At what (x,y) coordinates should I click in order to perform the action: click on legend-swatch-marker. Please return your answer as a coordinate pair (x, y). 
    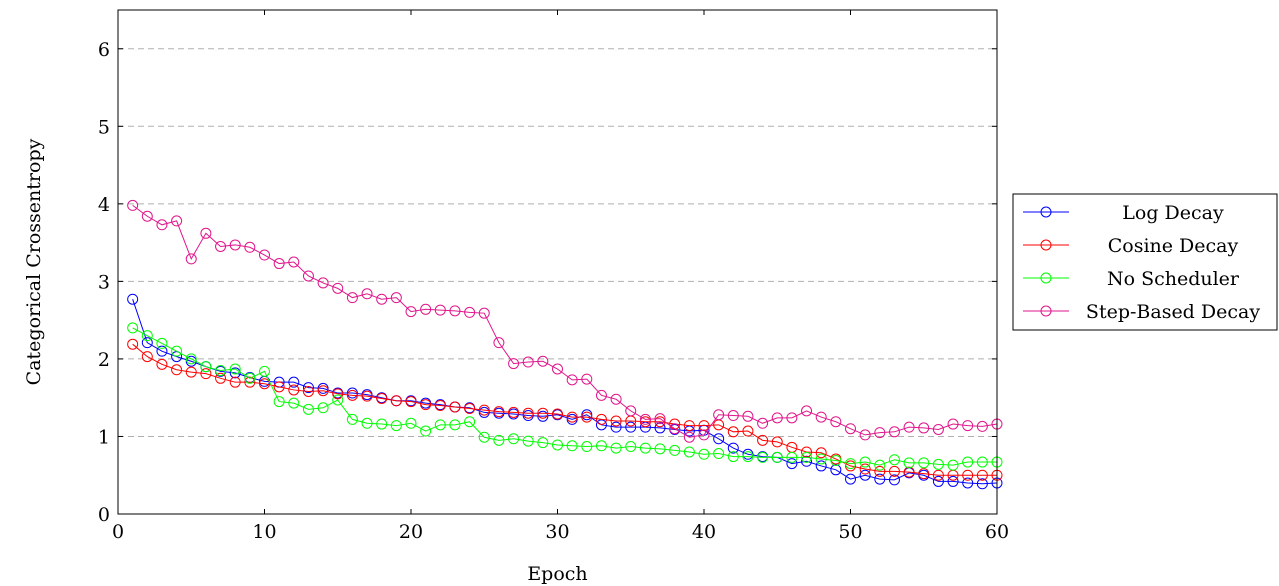
    Looking at the image, I should click on (1046, 278).